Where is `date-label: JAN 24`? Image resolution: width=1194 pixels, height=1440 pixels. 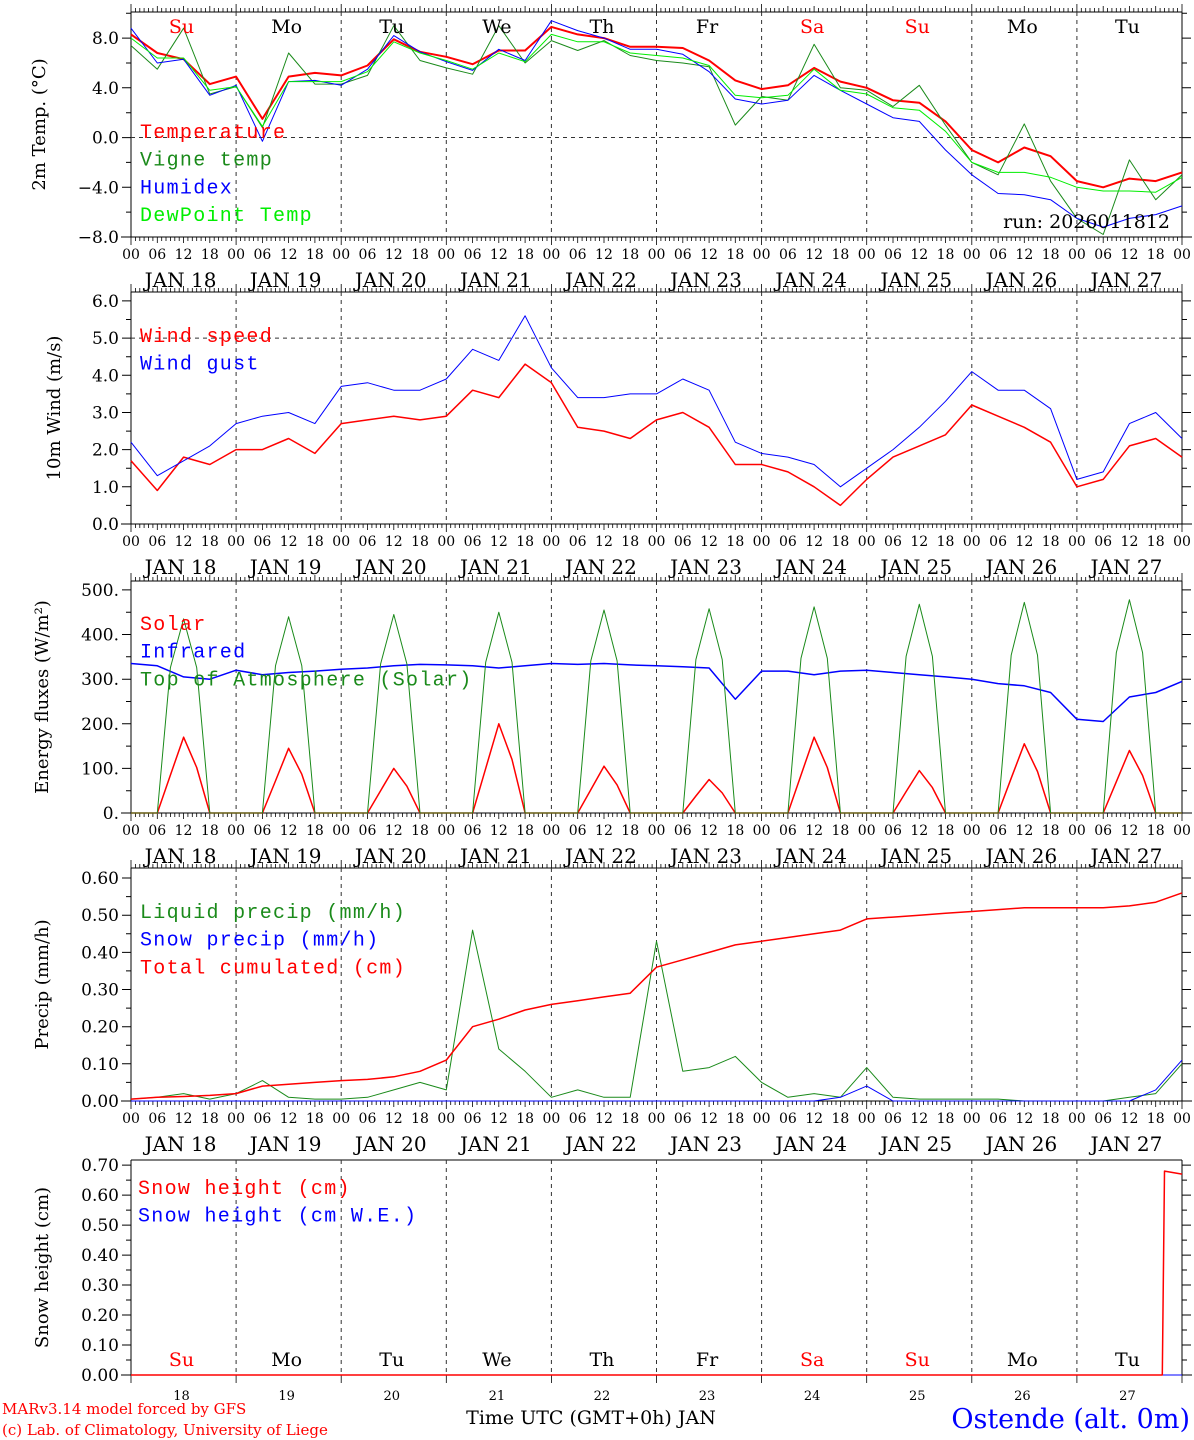
date-label: JAN 24 is located at coordinates (810, 567).